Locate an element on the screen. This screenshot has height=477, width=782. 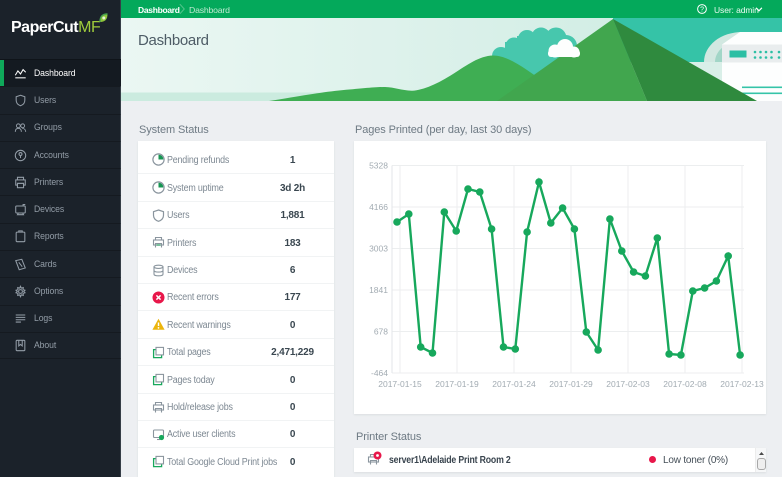
svg-text: 2017-01-19 is located at coordinates (457, 384).